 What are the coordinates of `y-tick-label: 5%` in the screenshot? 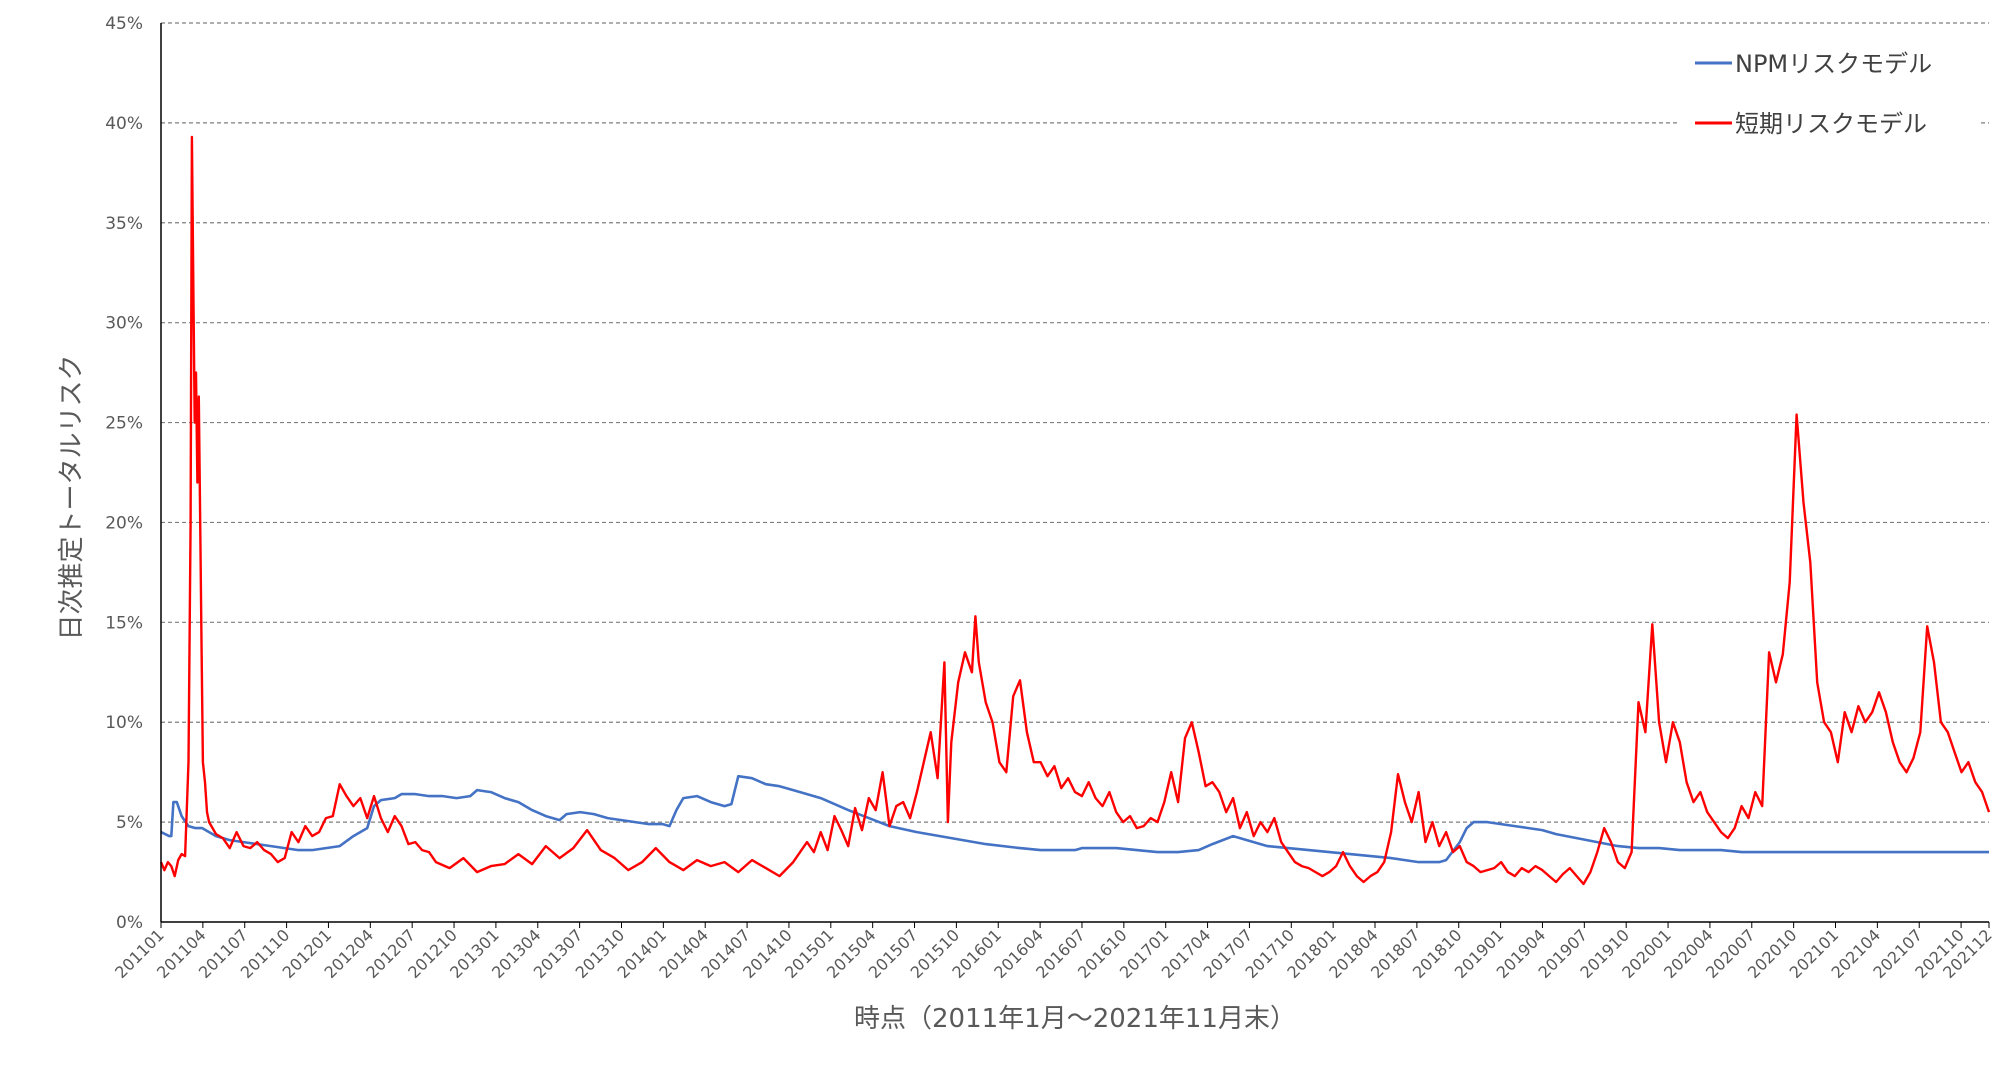 It's located at (129, 823).